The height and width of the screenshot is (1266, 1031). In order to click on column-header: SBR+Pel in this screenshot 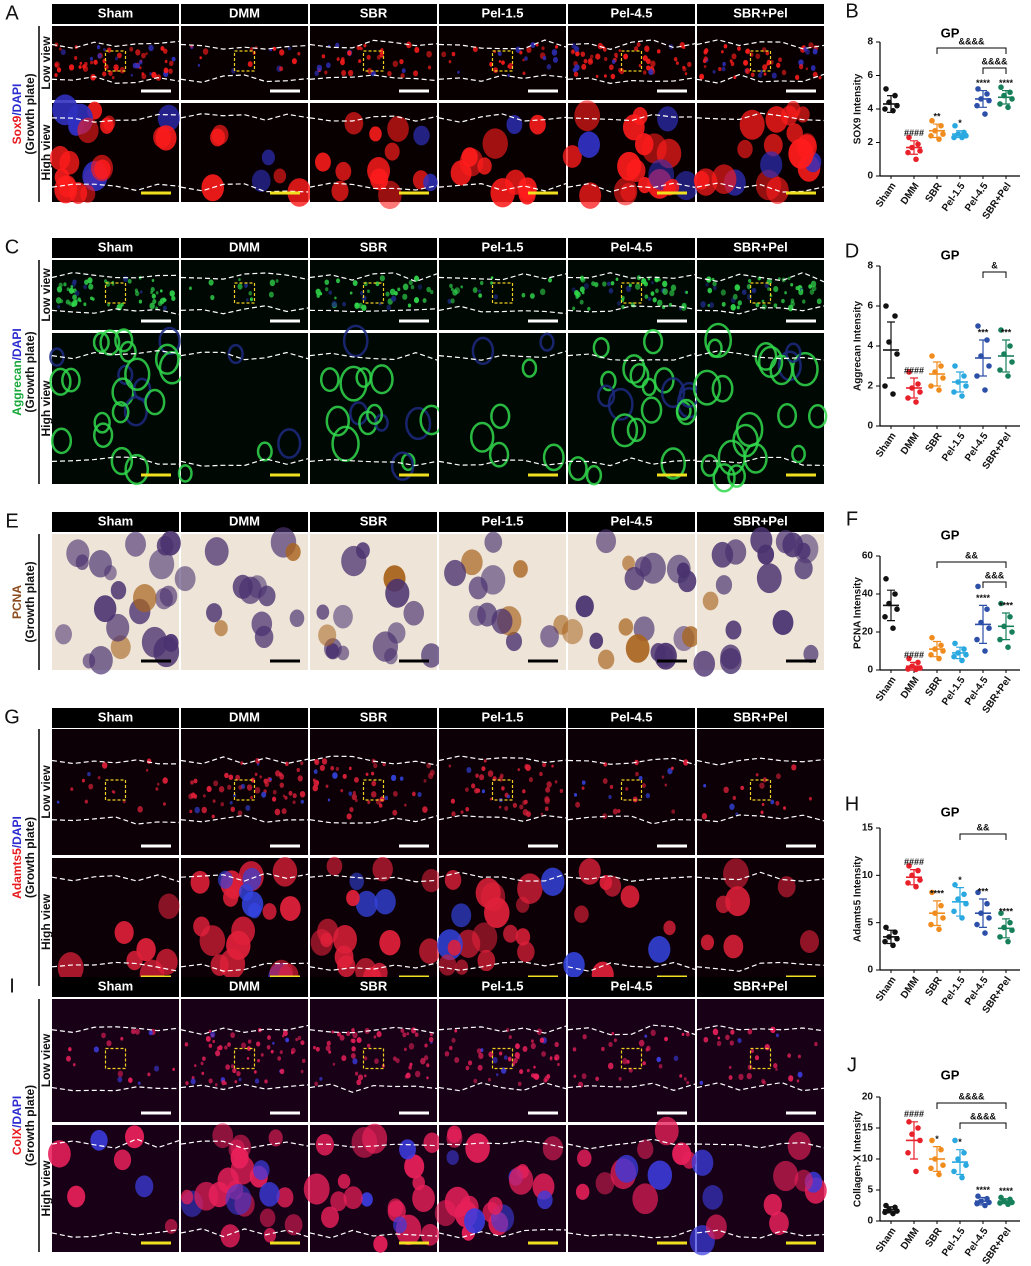, I will do `click(760, 12)`.